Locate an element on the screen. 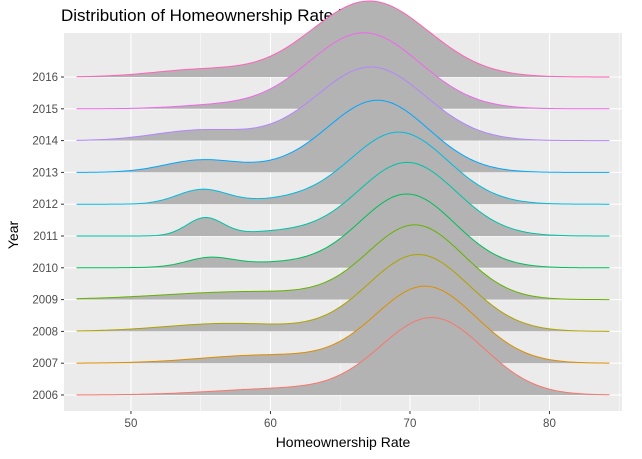 The height and width of the screenshot is (459, 642). ridge-2014 is located at coordinates (343, 104).